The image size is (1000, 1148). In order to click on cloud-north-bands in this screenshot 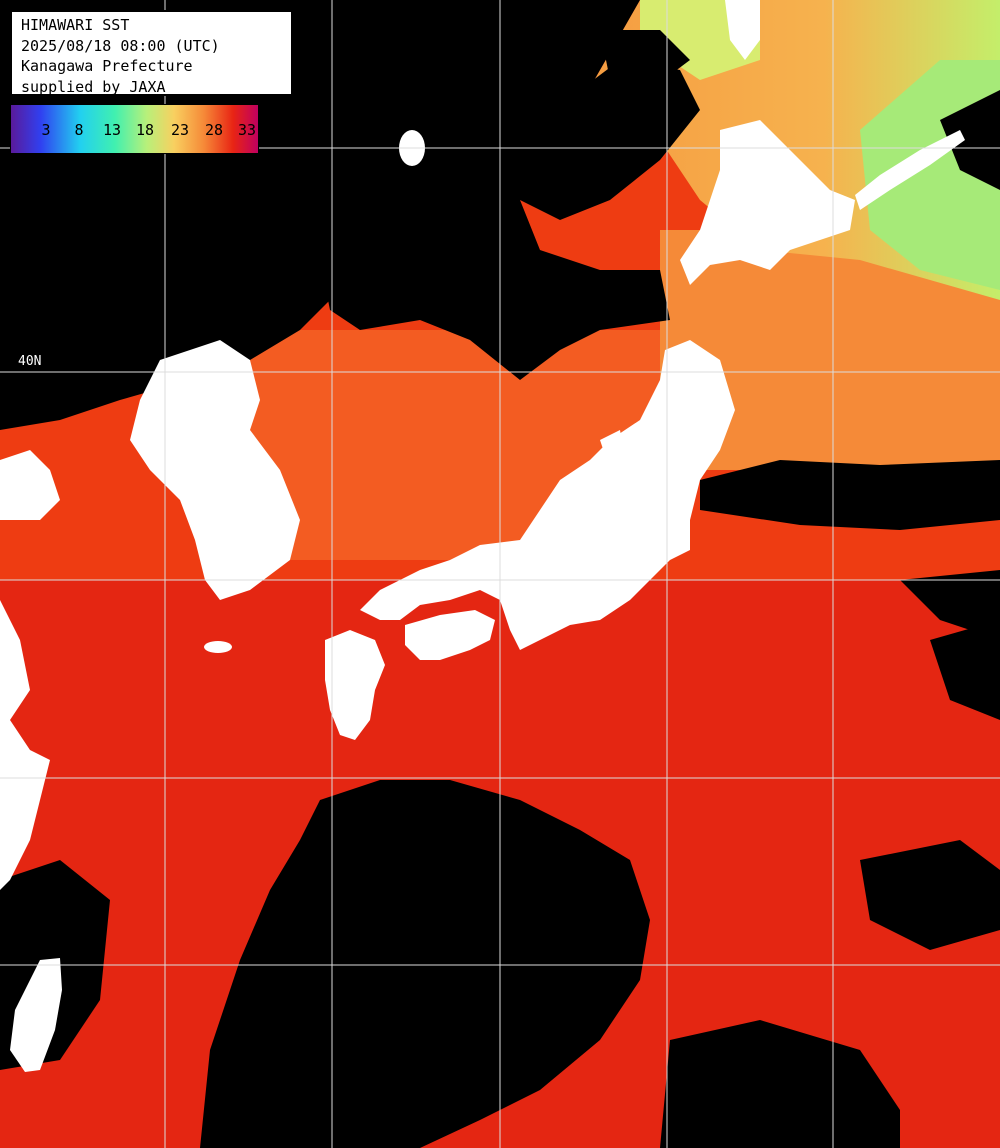, I will do `click(610, 140)`.